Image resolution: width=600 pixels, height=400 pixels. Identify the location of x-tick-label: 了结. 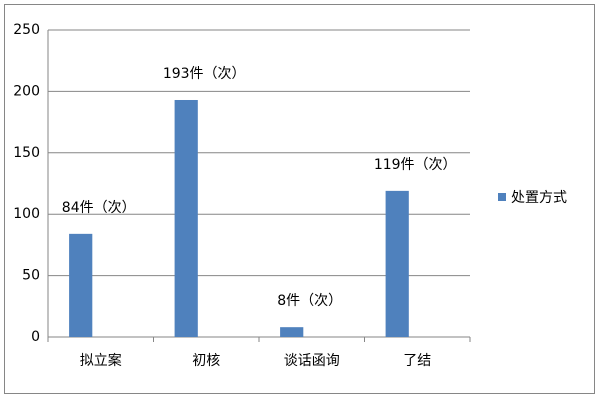
(417, 361).